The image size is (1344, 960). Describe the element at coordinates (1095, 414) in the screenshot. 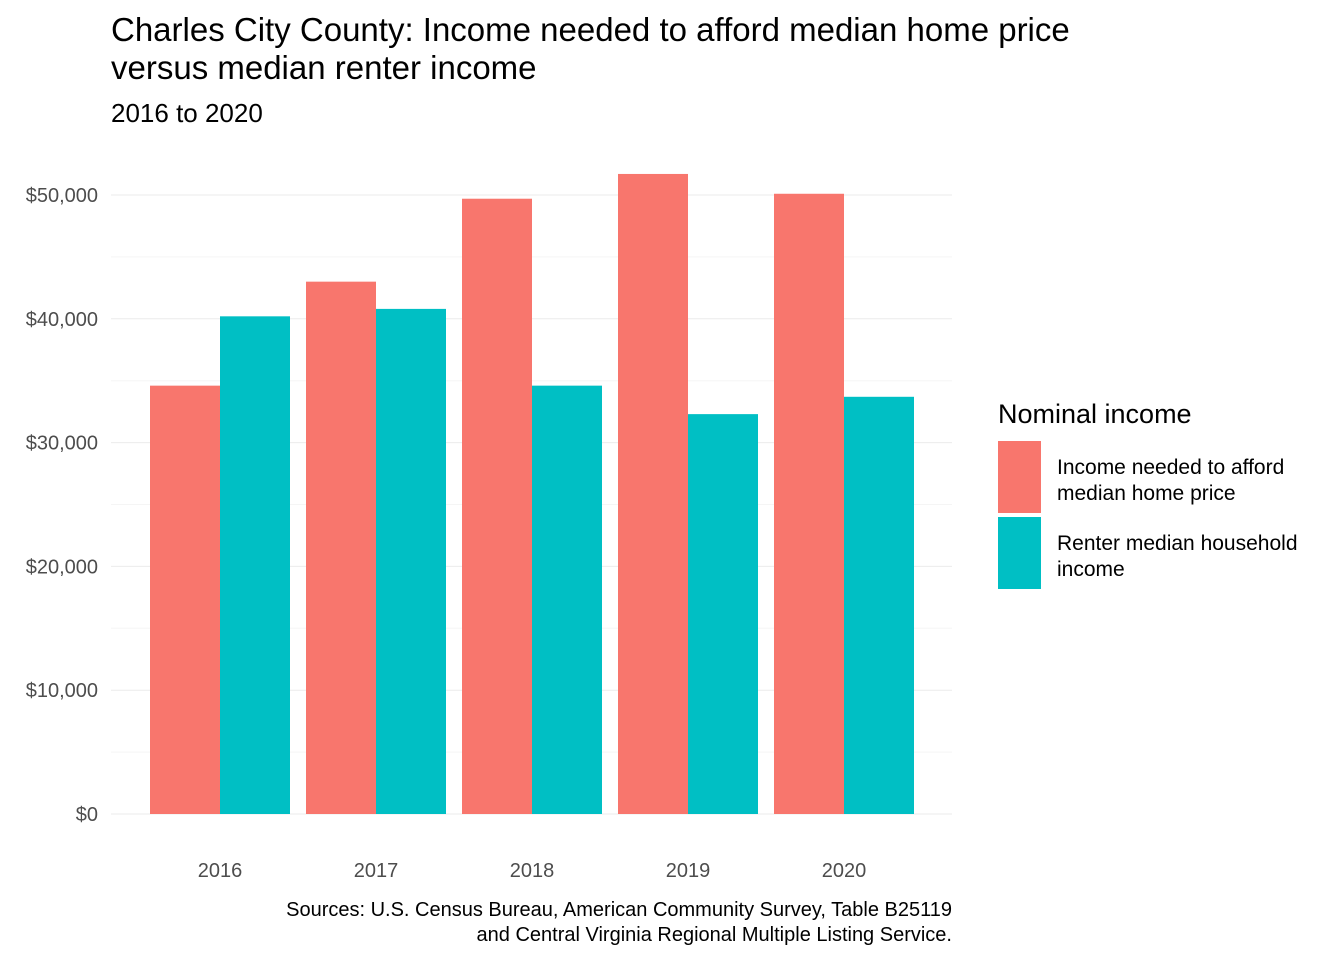

I see `legend-title: Nominal income` at that location.